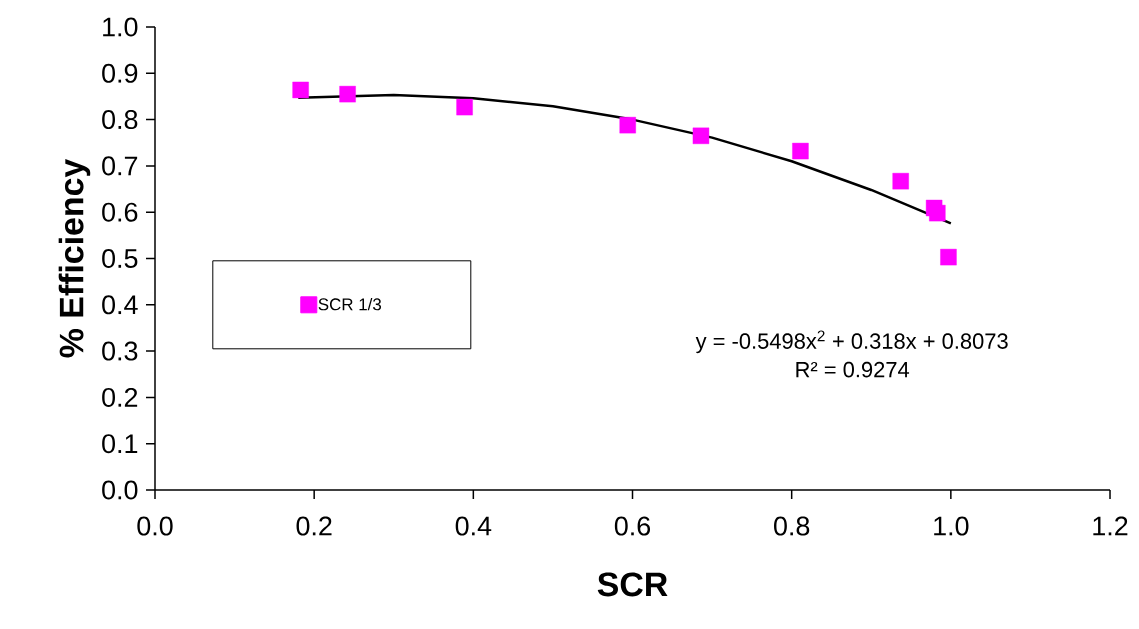  I want to click on y-tick-label: 0.5, so click(120, 258).